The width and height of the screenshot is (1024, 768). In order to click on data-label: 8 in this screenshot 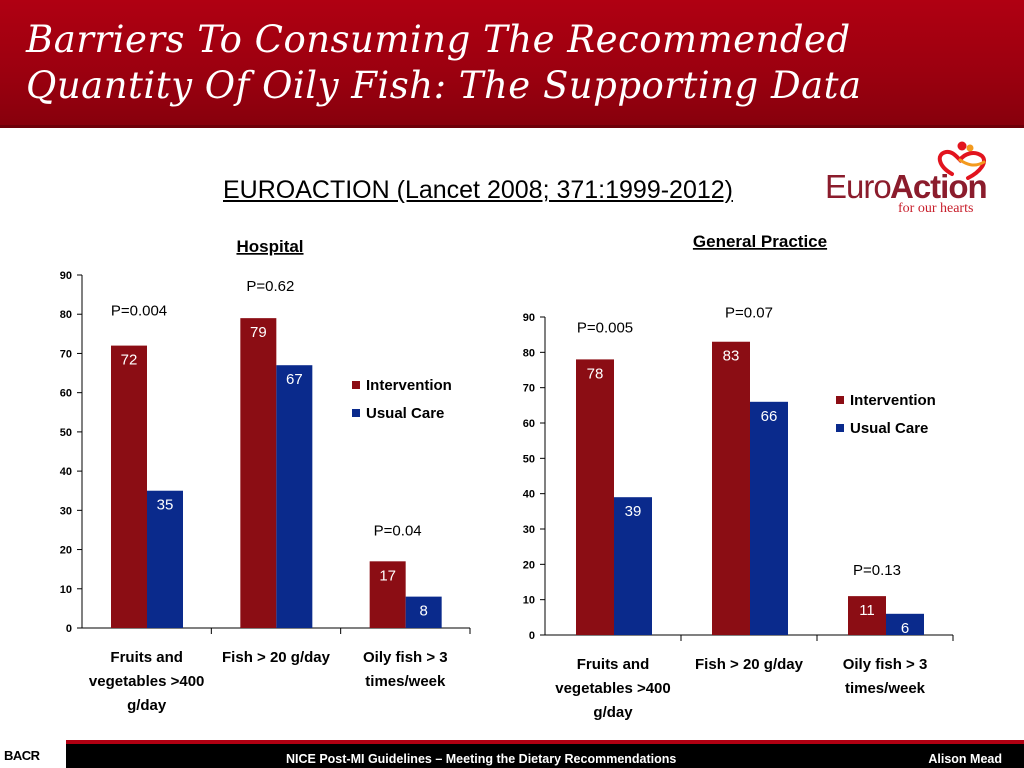, I will do `click(423, 611)`.